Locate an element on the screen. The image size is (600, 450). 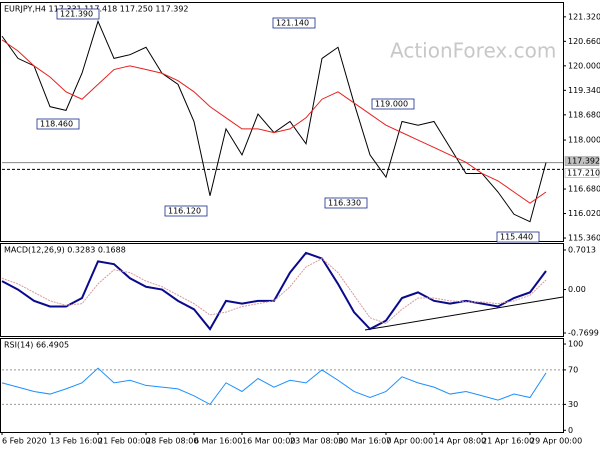
annotation: 116.120 is located at coordinates (184, 211).